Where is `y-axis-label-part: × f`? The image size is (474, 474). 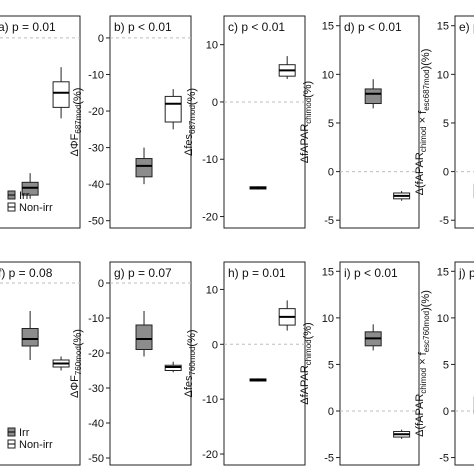 y-axis-label-part: × f is located at coordinates (423, 359).